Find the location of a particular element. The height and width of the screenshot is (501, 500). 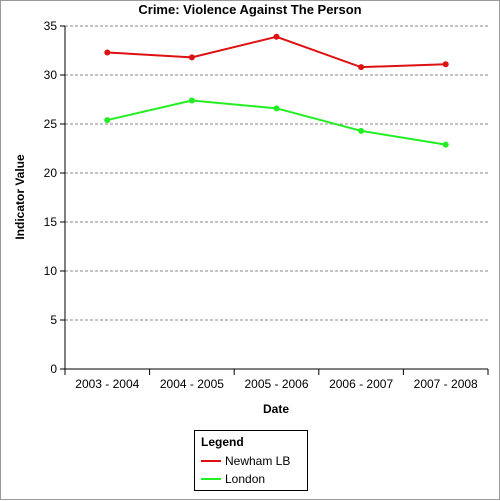

y-tick-label-4: 20 is located at coordinates (51, 173).